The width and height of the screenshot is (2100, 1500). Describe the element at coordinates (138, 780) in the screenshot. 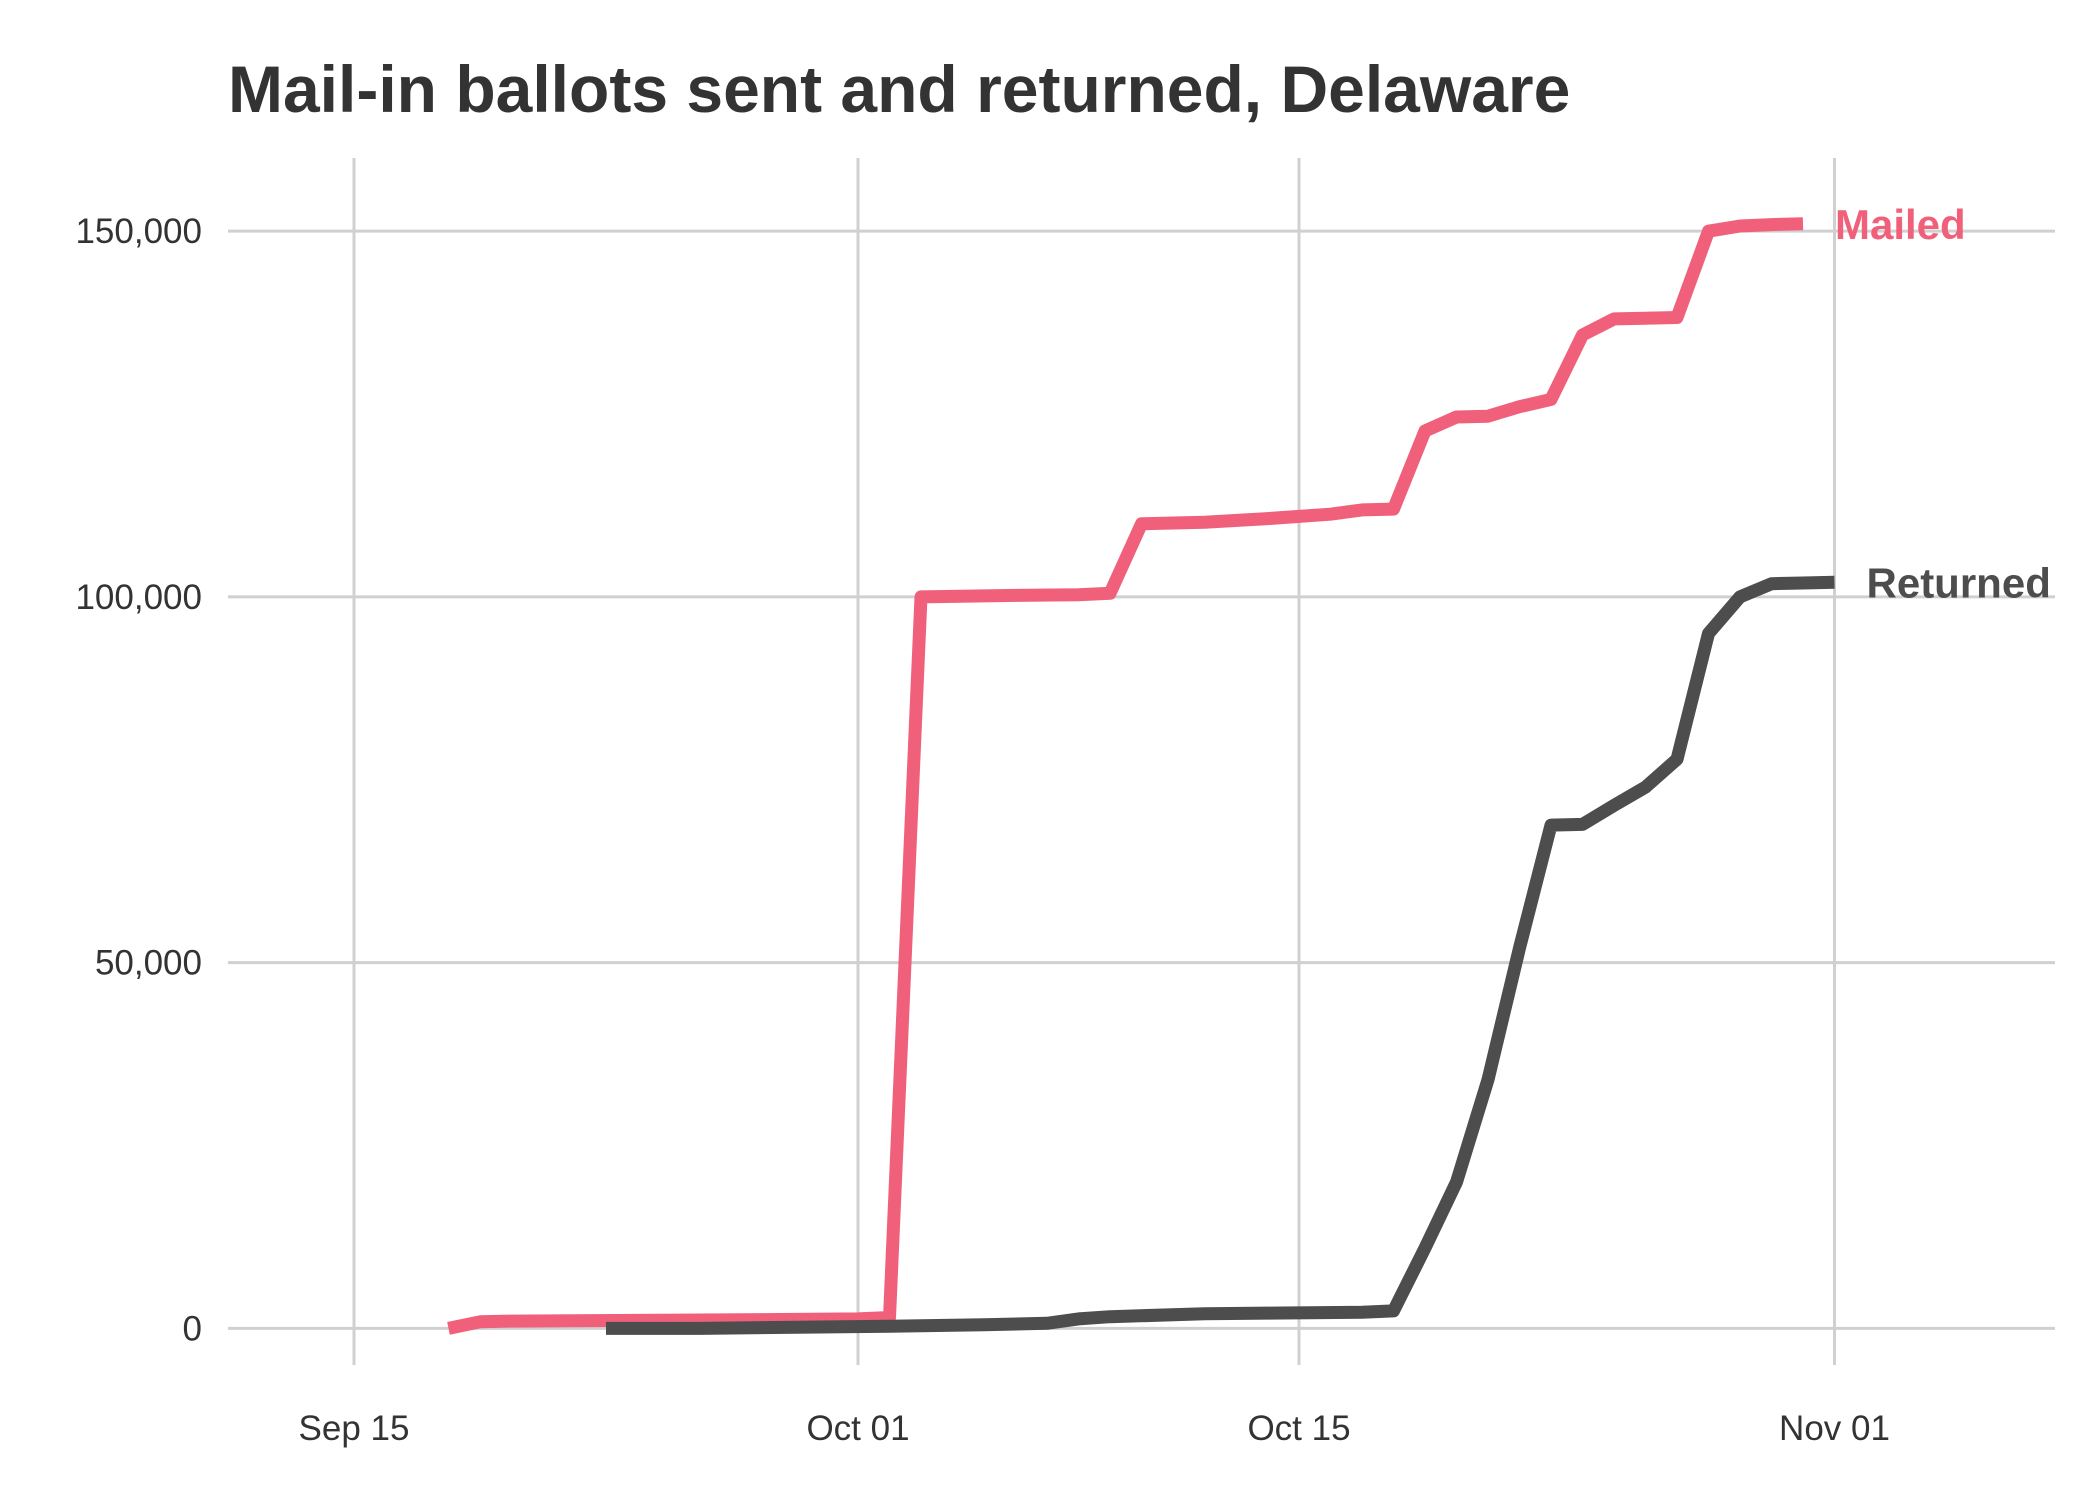

I see `y-tick-labels: 0 50,000 100,000 150,000` at that location.